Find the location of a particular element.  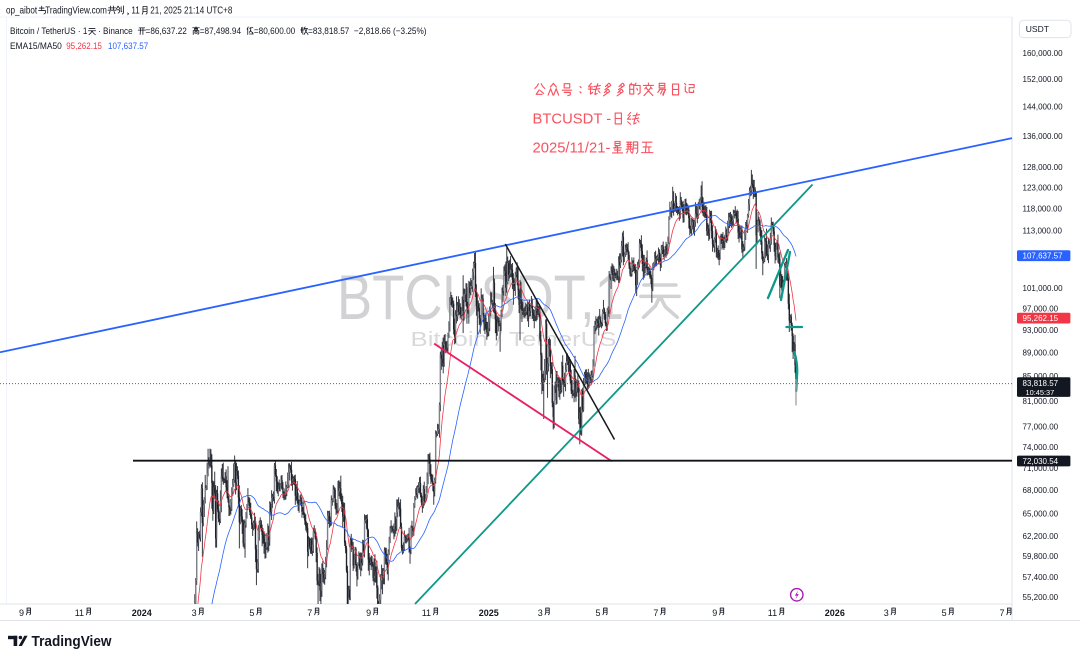

svg-text: EMA15/MA50 is located at coordinates (36, 46).